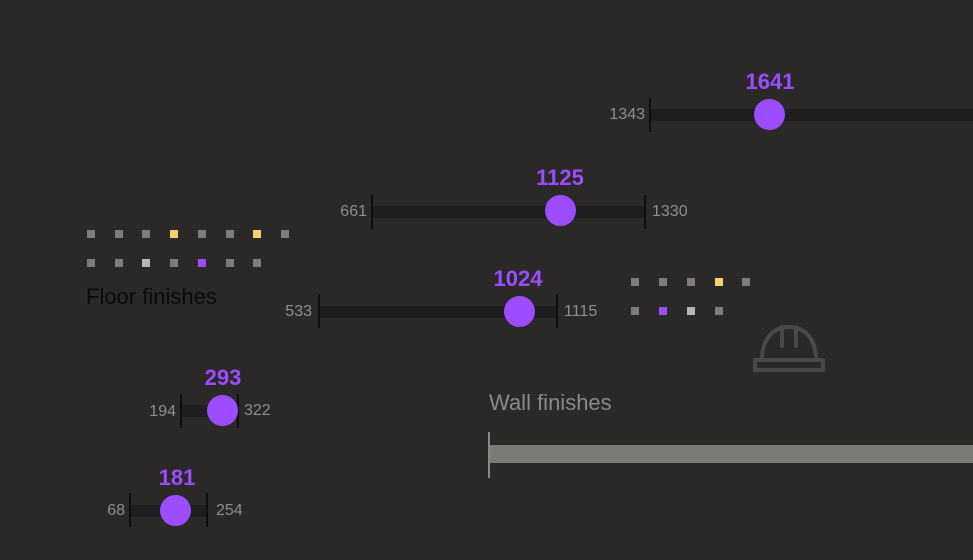 This screenshot has width=973, height=560. What do you see at coordinates (229, 510) in the screenshot?
I see `slider-5-max: 254` at bounding box center [229, 510].